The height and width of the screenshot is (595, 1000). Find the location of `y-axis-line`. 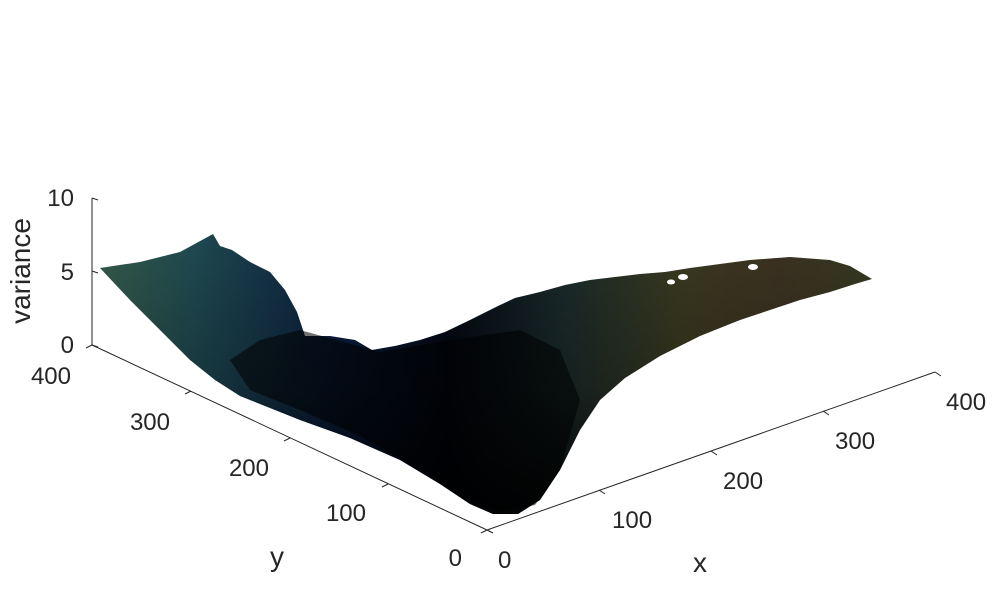

y-axis-line is located at coordinates (289, 437).